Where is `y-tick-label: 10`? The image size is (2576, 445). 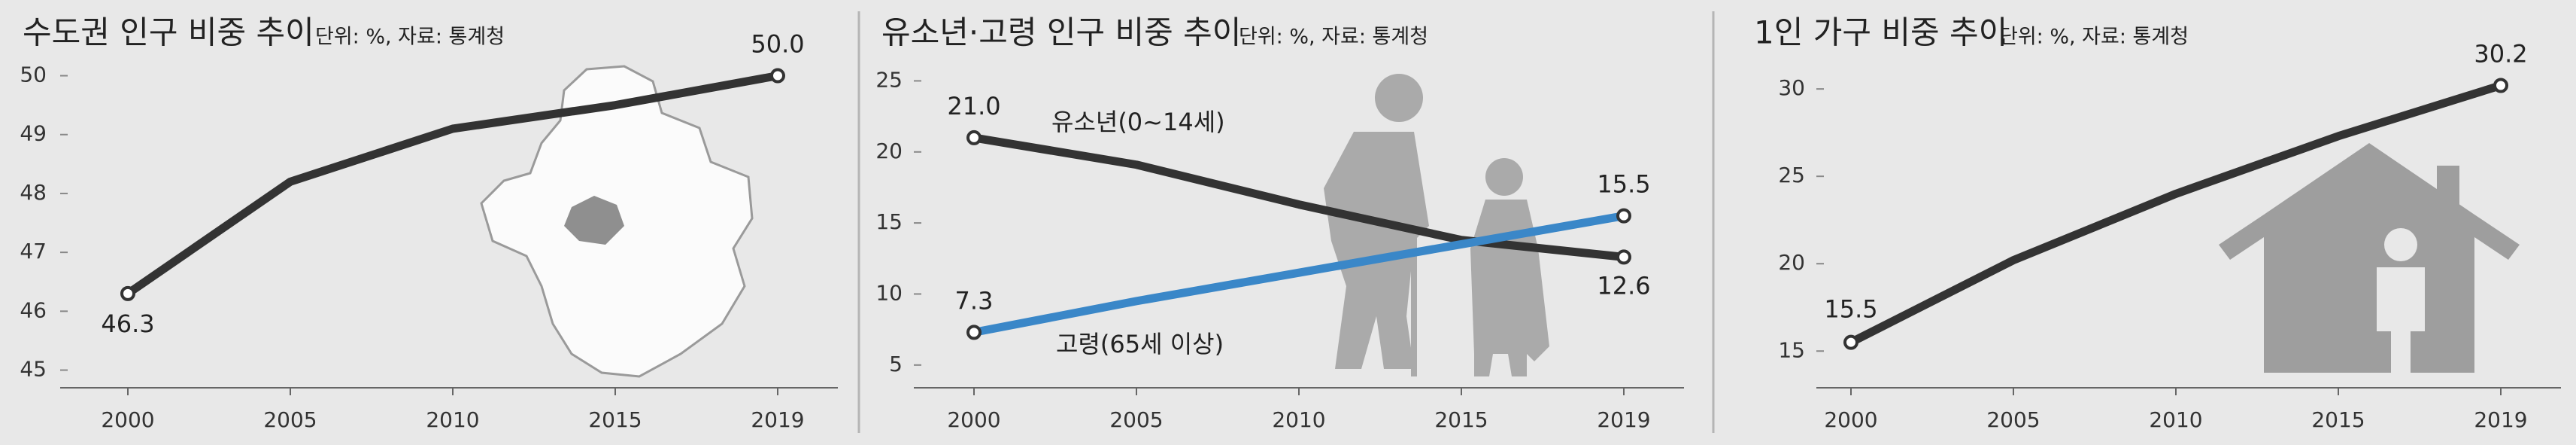
y-tick-label: 10 is located at coordinates (889, 292).